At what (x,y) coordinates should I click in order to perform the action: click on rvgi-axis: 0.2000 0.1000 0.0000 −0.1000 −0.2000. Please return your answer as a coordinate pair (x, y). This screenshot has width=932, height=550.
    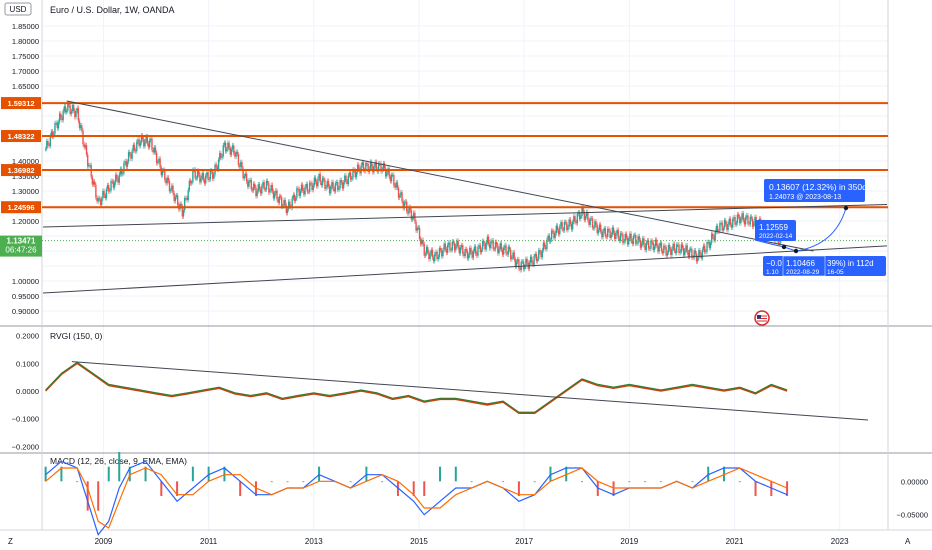
    Looking at the image, I should click on (25, 392).